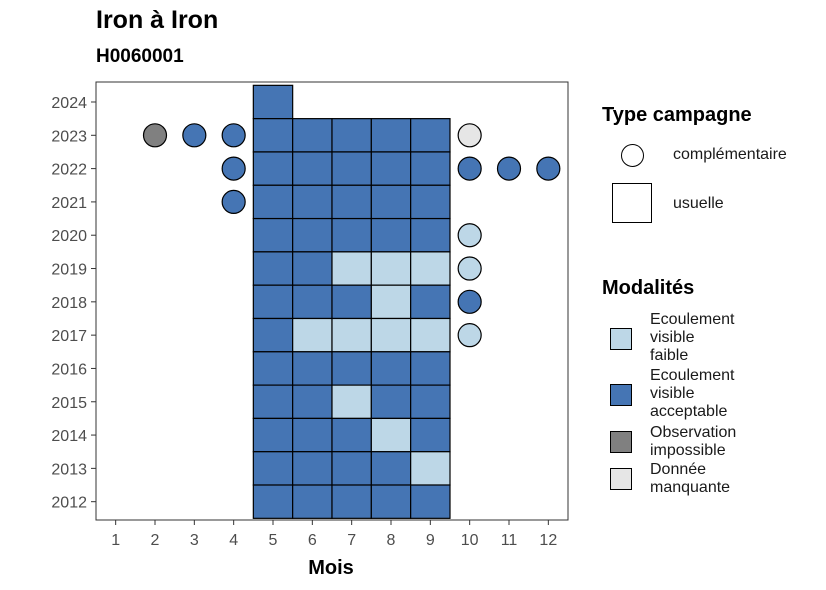  Describe the element at coordinates (69, 236) in the screenshot. I see `y-tick-label: 2020` at that location.